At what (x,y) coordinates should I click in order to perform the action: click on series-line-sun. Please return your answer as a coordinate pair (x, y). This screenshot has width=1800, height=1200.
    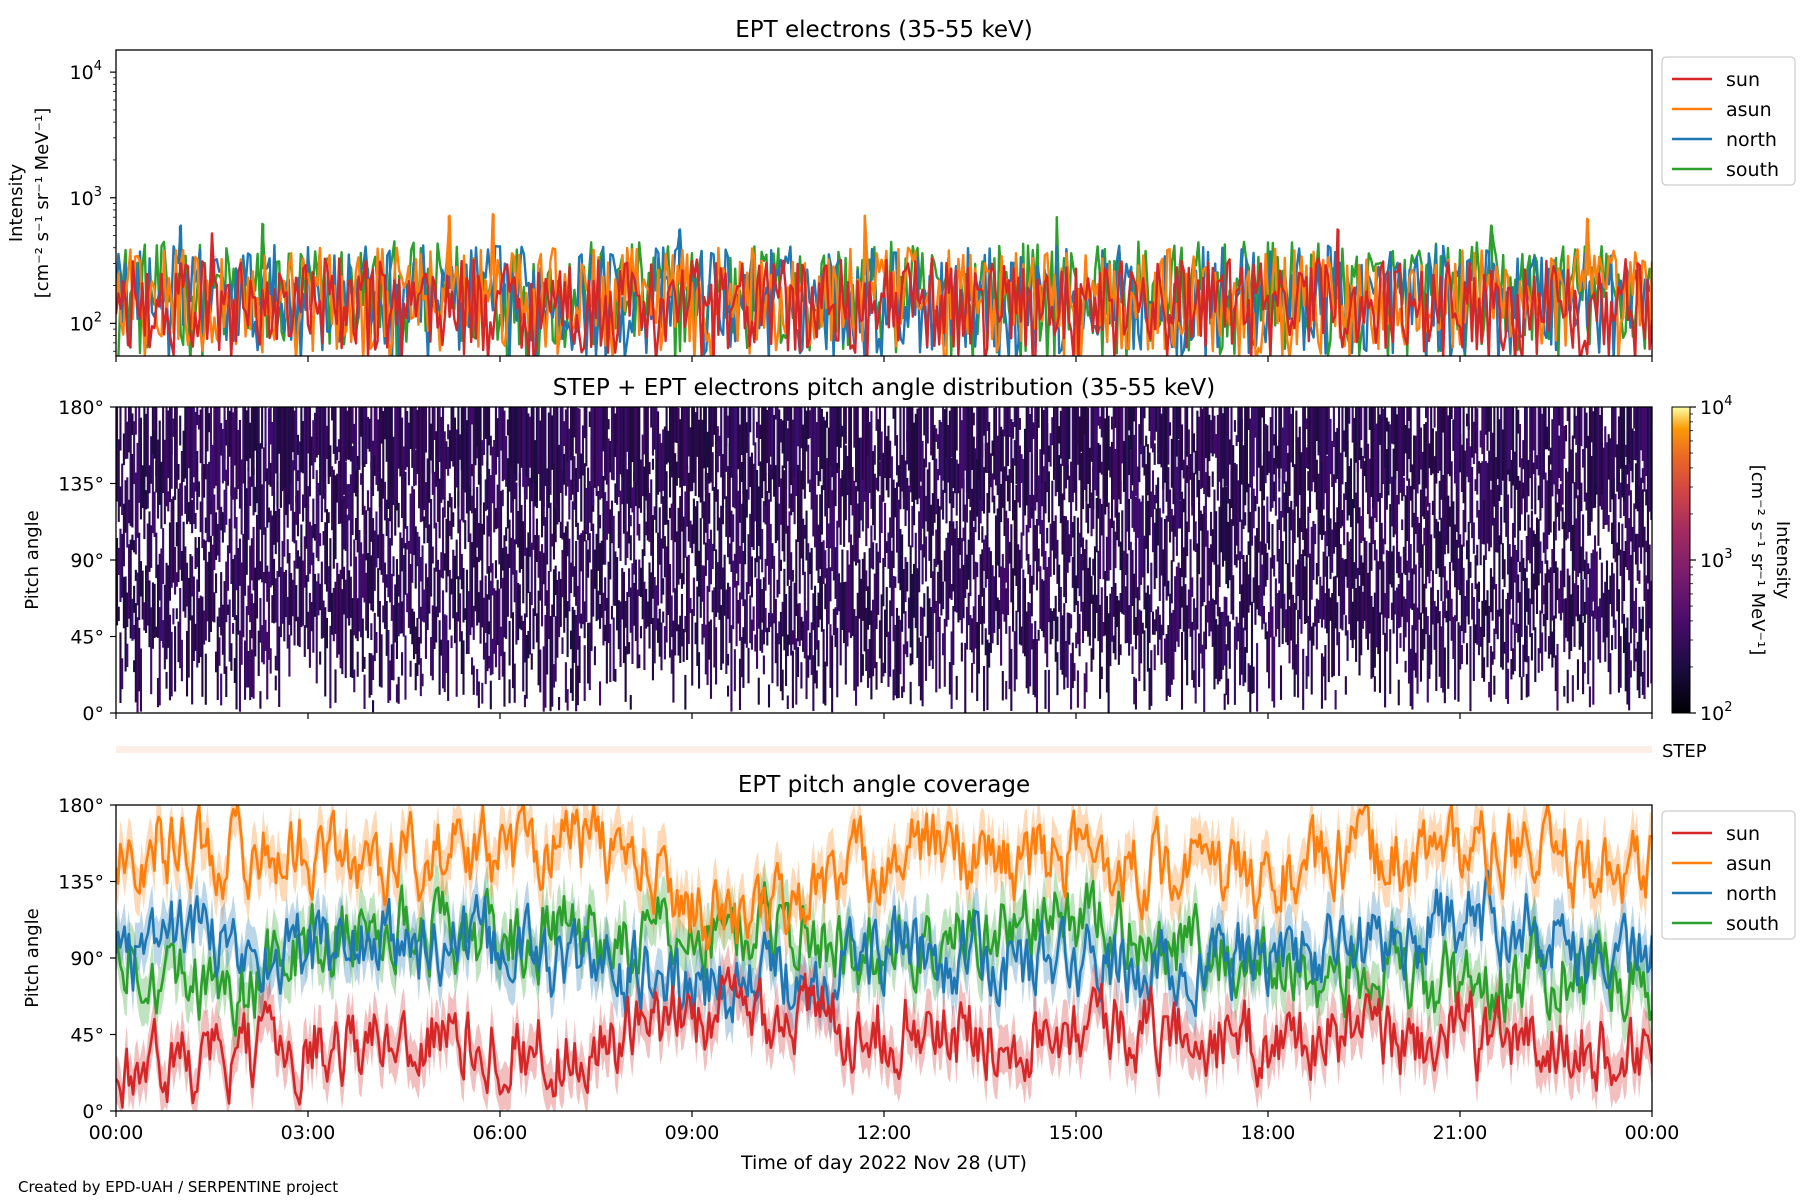
    Looking at the image, I should click on (884, 292).